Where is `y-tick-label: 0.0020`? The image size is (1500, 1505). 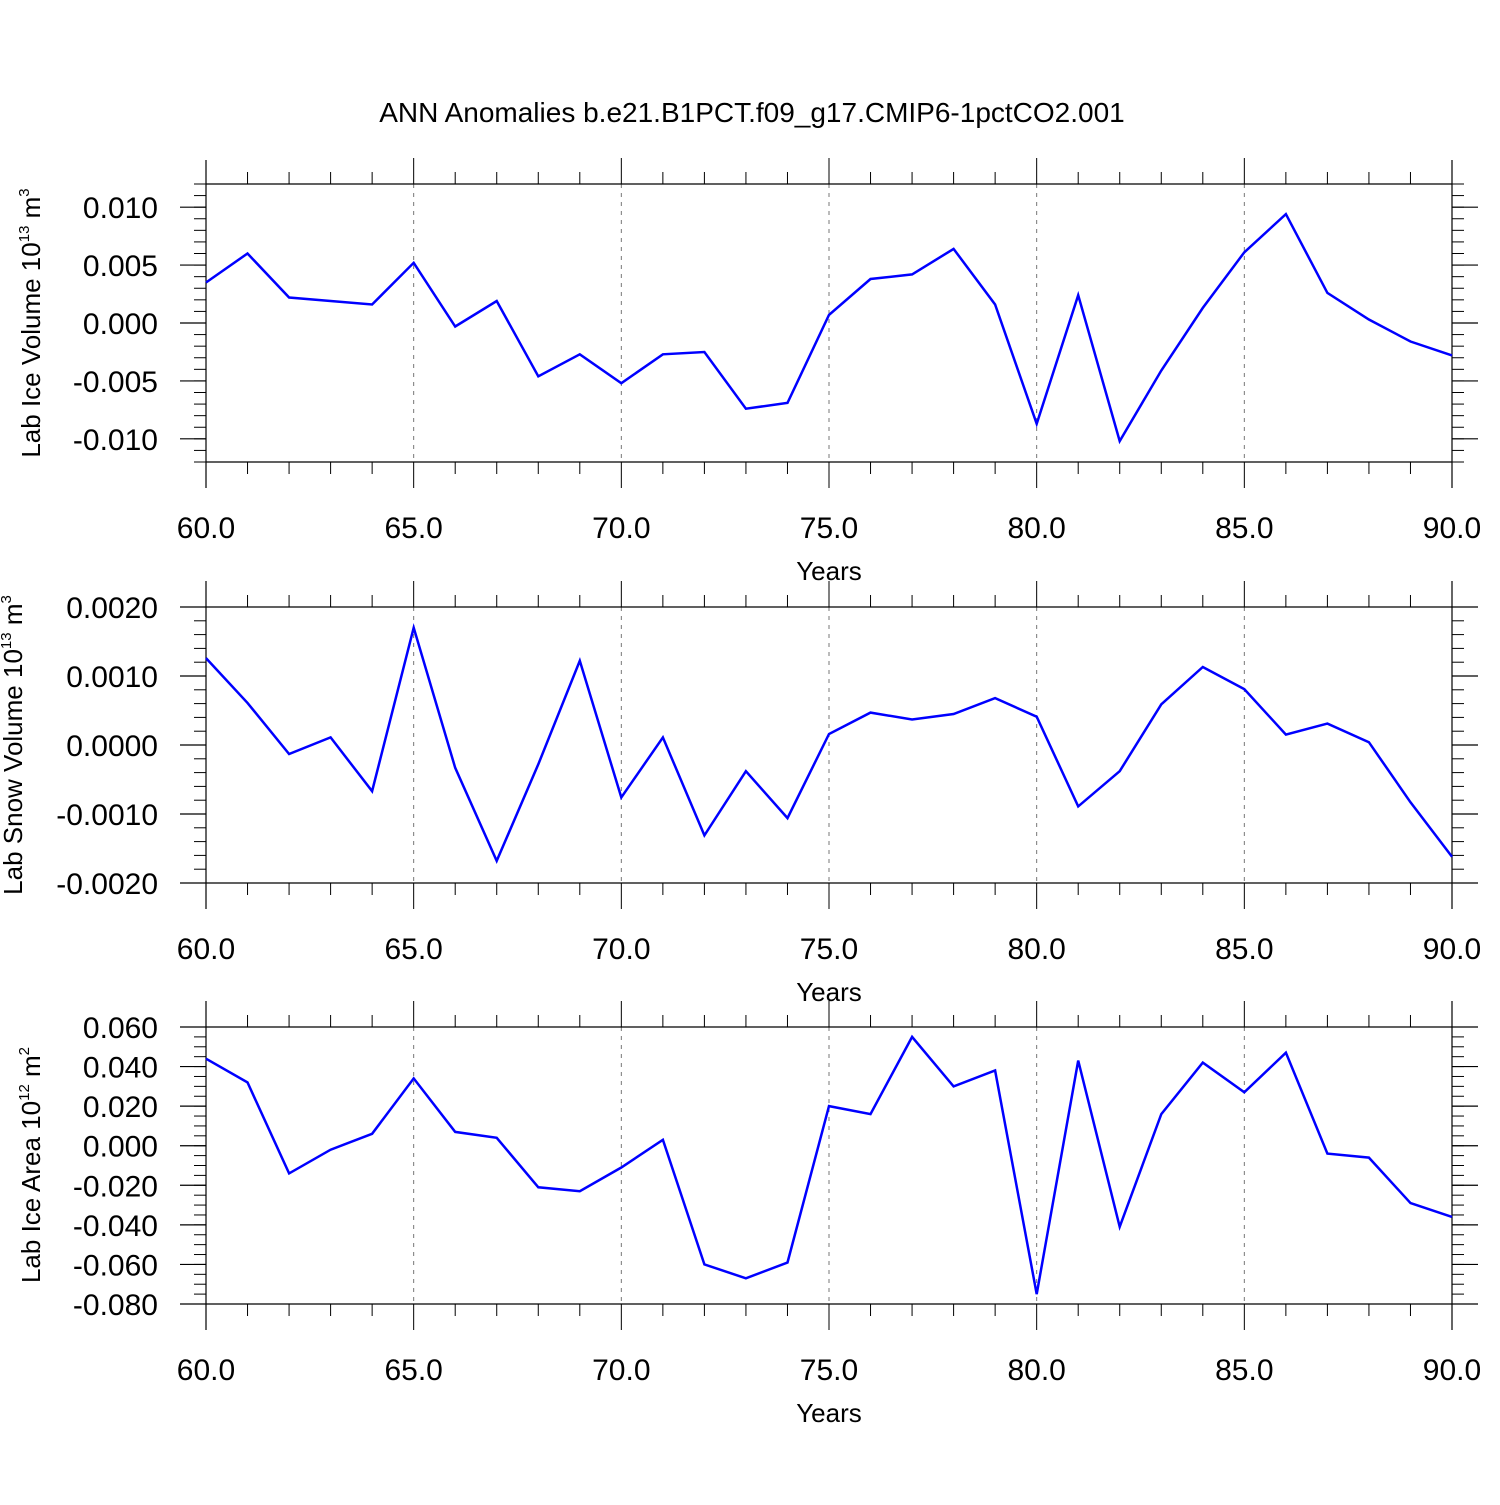 y-tick-label: 0.0020 is located at coordinates (112, 608).